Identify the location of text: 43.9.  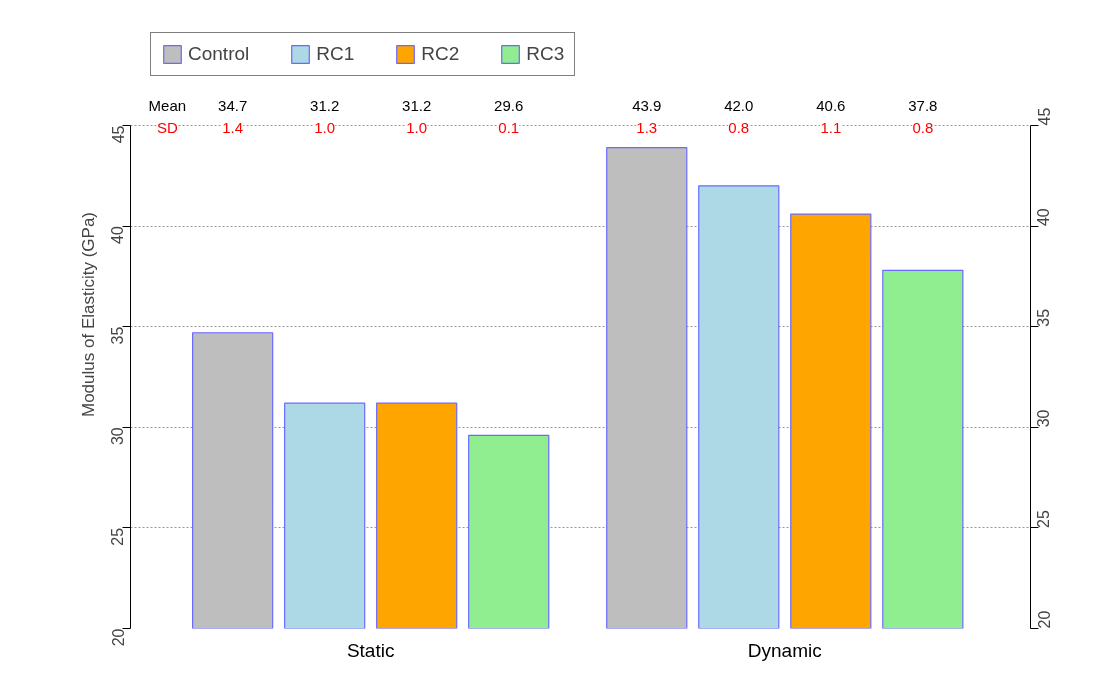
(647, 105).